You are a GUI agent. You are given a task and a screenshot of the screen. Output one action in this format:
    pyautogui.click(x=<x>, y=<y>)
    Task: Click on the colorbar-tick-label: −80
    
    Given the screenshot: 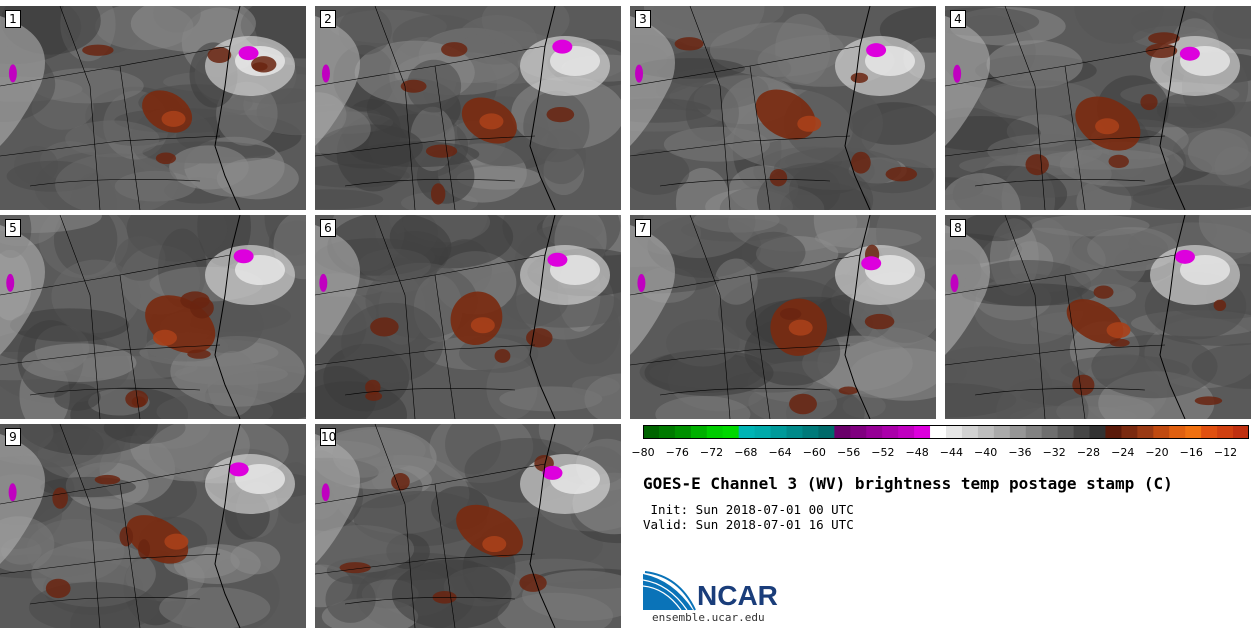 What is the action you would take?
    pyautogui.click(x=643, y=452)
    